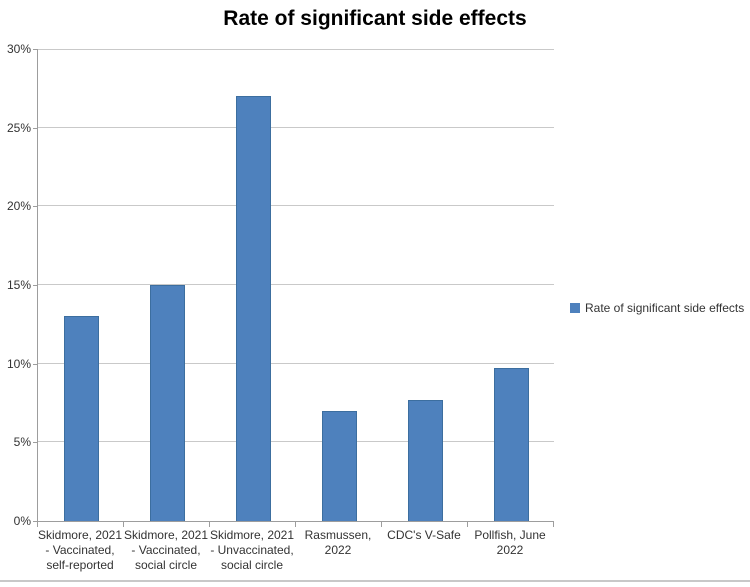 This screenshot has height=587, width=750. Describe the element at coordinates (338, 542) in the screenshot. I see `x-axis-label: Rasmussen, 2022` at that location.